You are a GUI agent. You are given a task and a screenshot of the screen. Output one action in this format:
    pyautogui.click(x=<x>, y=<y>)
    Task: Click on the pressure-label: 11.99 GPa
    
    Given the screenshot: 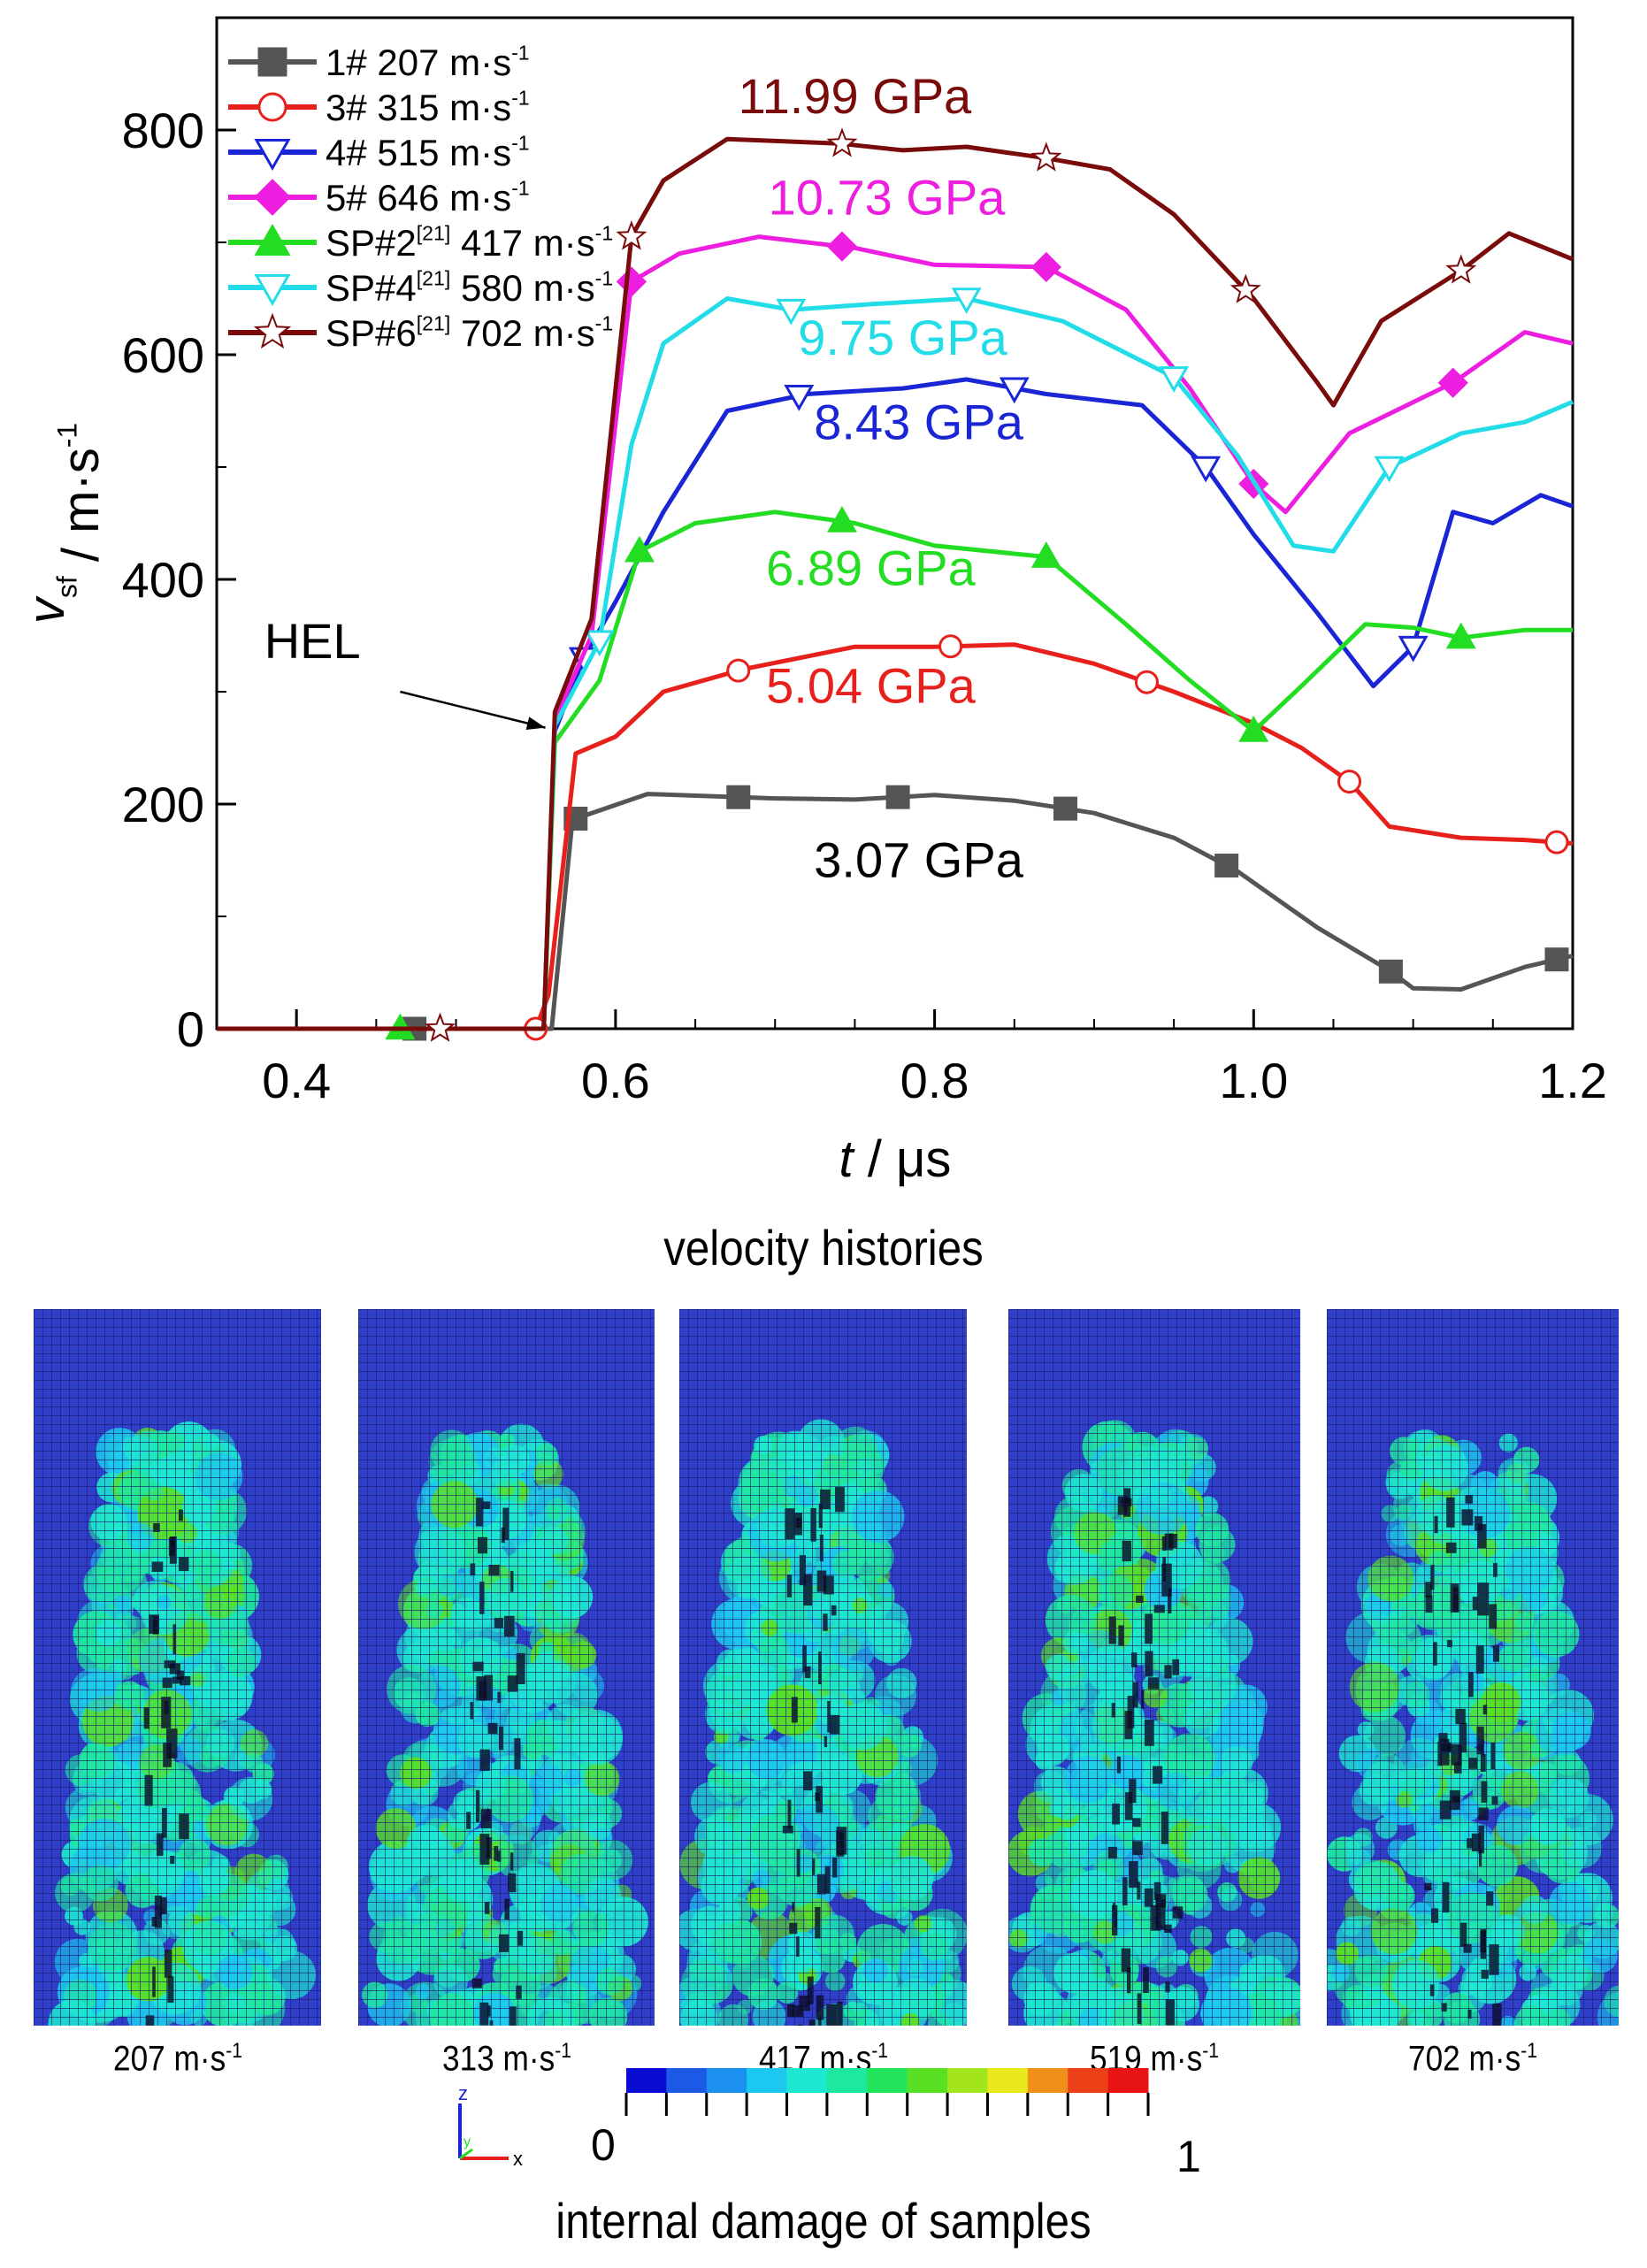 What is the action you would take?
    pyautogui.click(x=855, y=96)
    